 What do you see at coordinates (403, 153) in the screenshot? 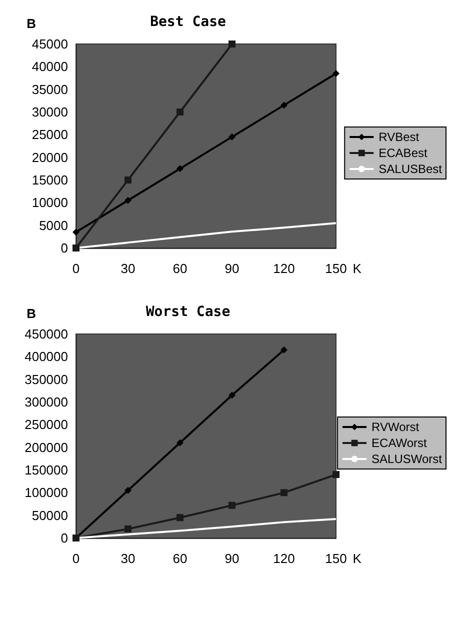
I see `legend-label: ECABest` at bounding box center [403, 153].